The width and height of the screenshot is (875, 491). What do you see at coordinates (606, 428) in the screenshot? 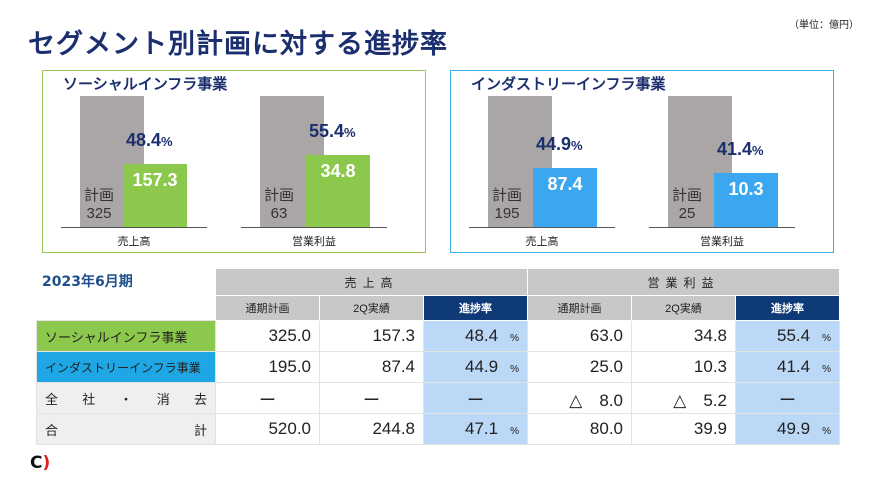
I see `cell-value: 80.0` at bounding box center [606, 428].